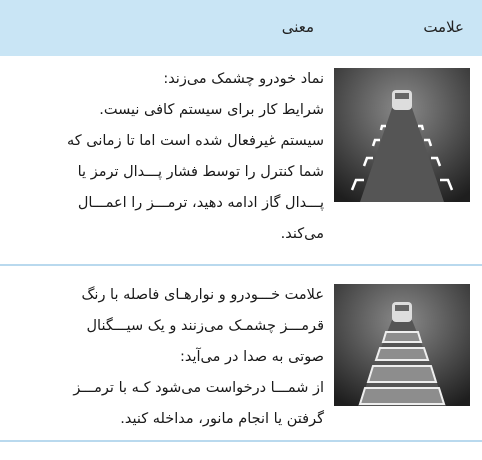 The width and height of the screenshot is (482, 460). Describe the element at coordinates (200, 172) in the screenshot. I see `text-line: شما کنترل را توسط فشار پـــدال ترمز یا` at that location.